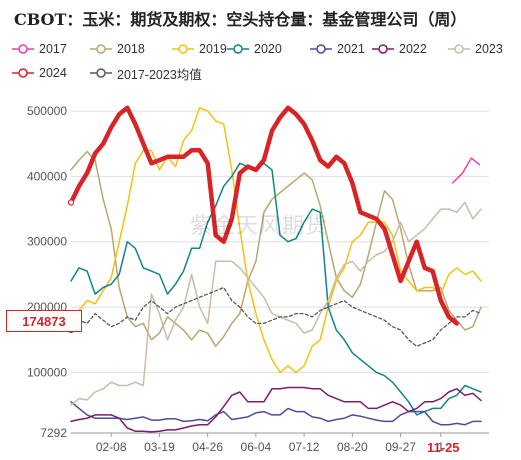  Describe the element at coordinates (213, 49) in the screenshot. I see `legend-label: 2019` at that location.